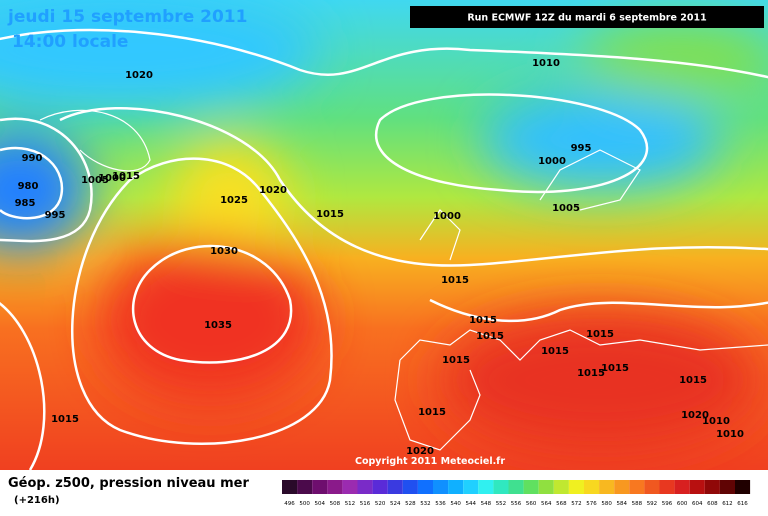  Describe the element at coordinates (531, 504) in the screenshot. I see `scale-label: 560` at that location.